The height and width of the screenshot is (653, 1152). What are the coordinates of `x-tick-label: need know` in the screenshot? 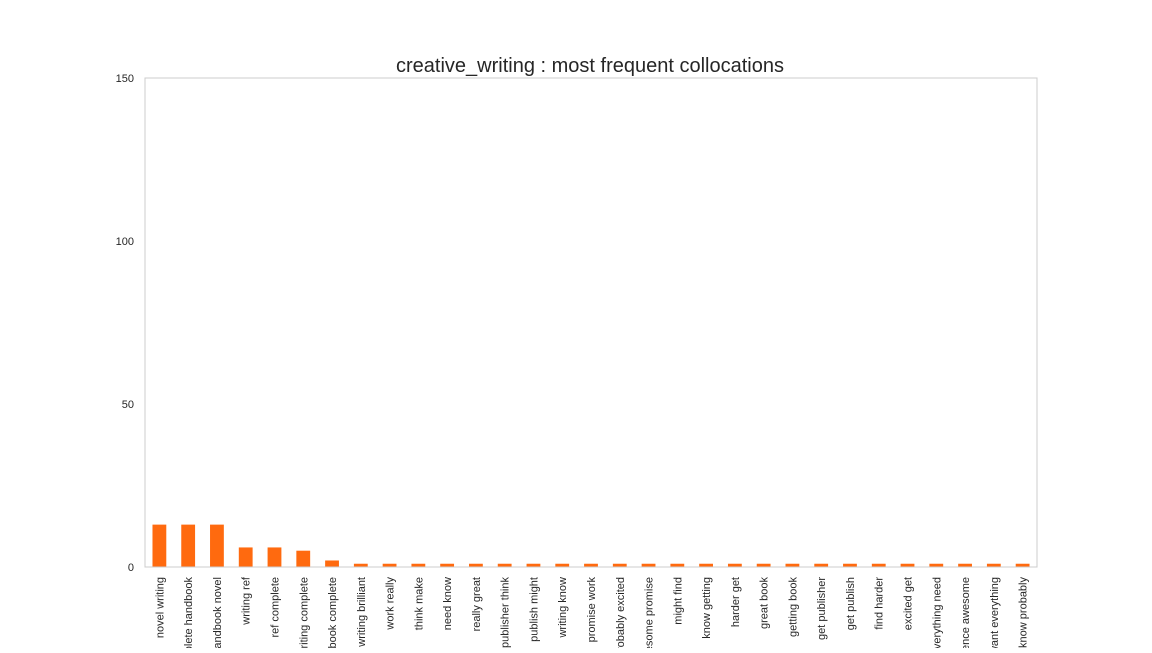 It's located at (448, 603).